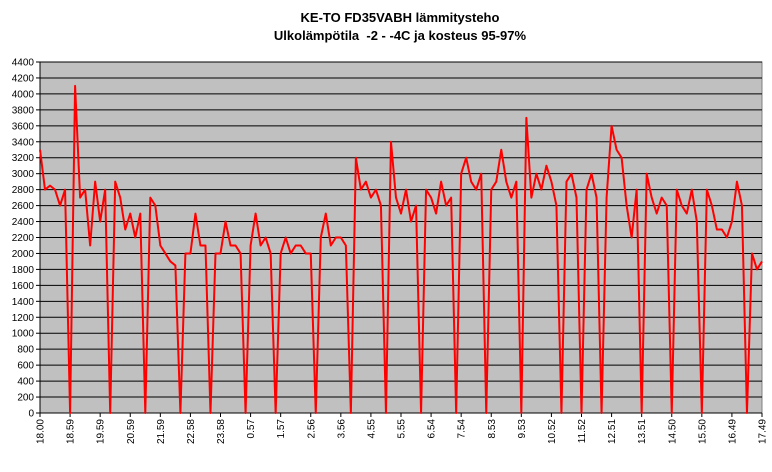 The height and width of the screenshot is (472, 772). Describe the element at coordinates (23, 254) in the screenshot. I see `y-tick-label: 2000` at that location.